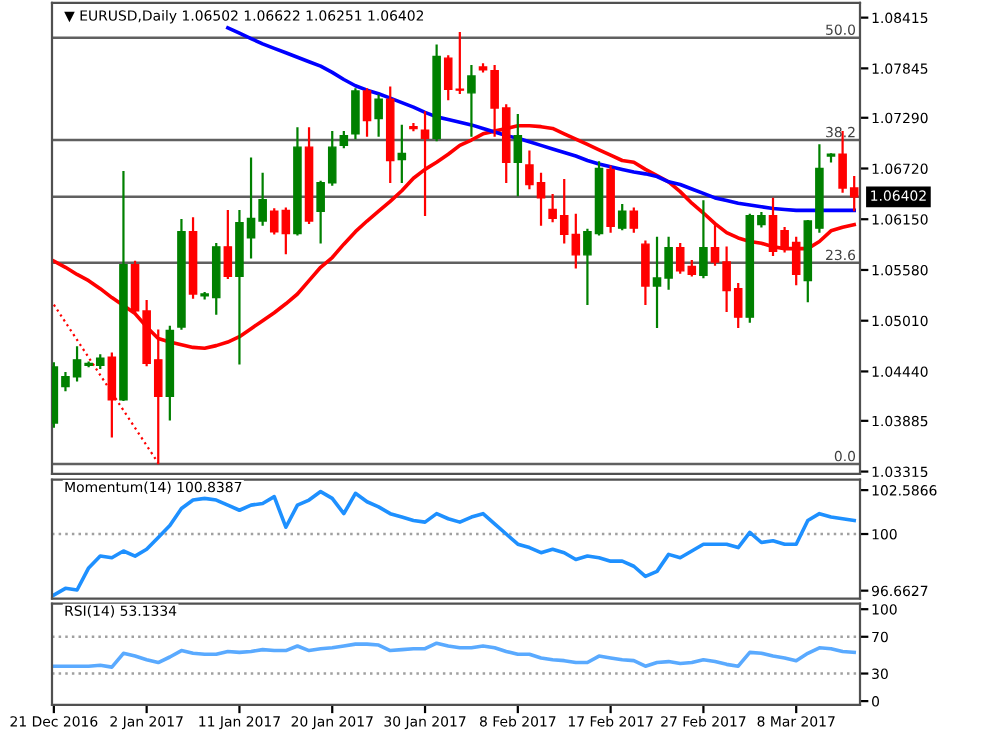 The width and height of the screenshot is (1000, 738). What do you see at coordinates (454, 655) in the screenshot?
I see `line-series` at bounding box center [454, 655].